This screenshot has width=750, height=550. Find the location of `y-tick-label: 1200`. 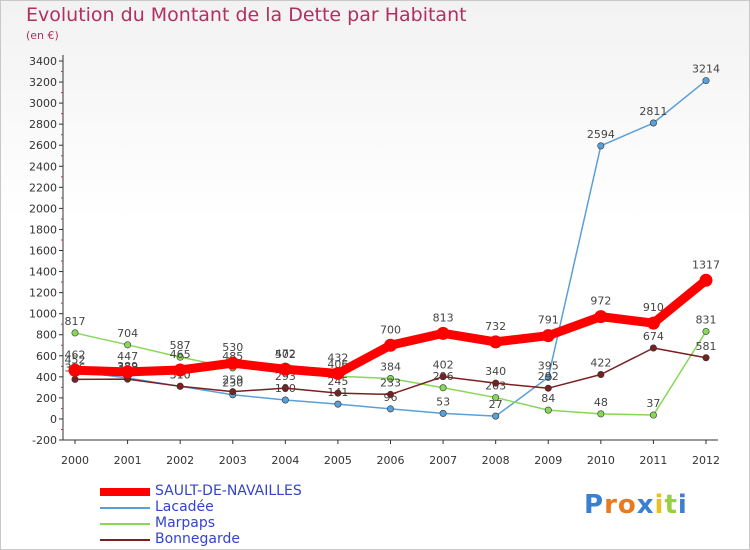

y-tick-label: 1200 is located at coordinates (43, 293).